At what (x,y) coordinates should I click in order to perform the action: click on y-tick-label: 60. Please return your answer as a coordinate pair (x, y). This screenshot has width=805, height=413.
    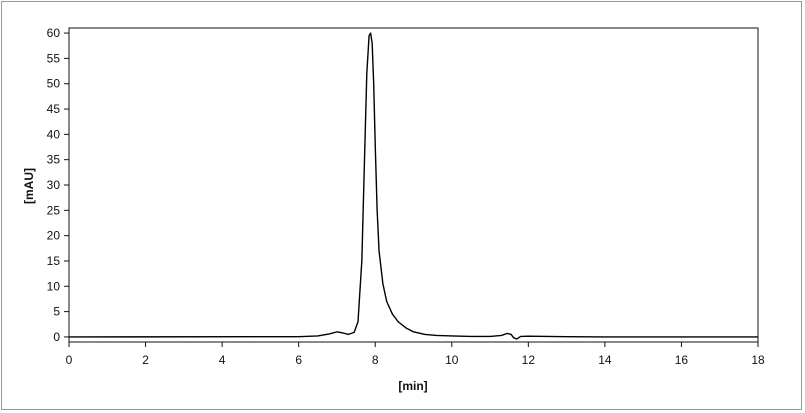
    Looking at the image, I should click on (54, 33).